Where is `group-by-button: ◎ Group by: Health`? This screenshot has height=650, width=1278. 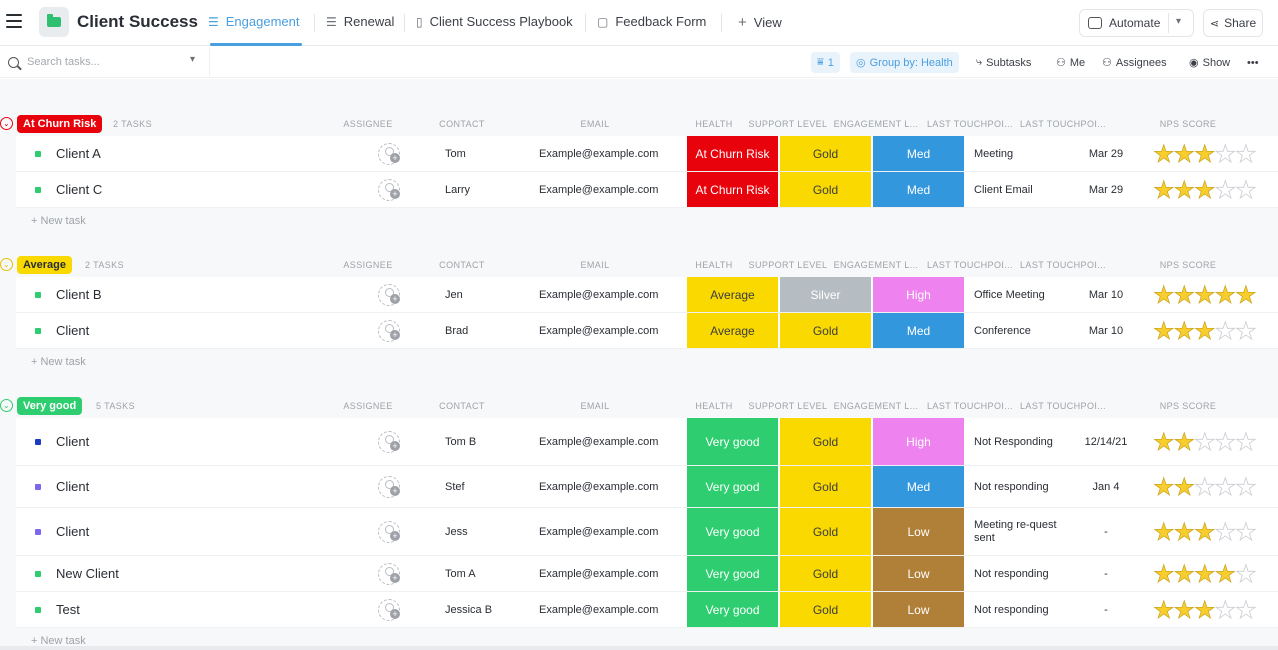 group-by-button: ◎ Group by: Health is located at coordinates (904, 62).